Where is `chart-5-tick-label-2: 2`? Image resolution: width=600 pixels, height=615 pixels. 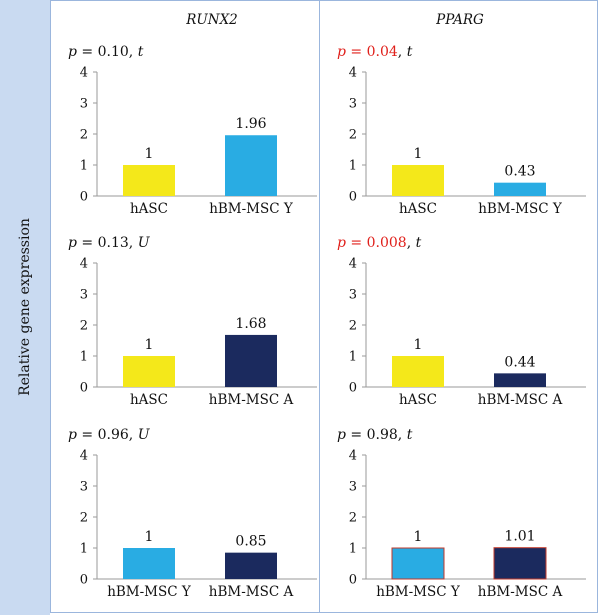 chart-5-tick-label-2: 2 is located at coordinates (84, 518).